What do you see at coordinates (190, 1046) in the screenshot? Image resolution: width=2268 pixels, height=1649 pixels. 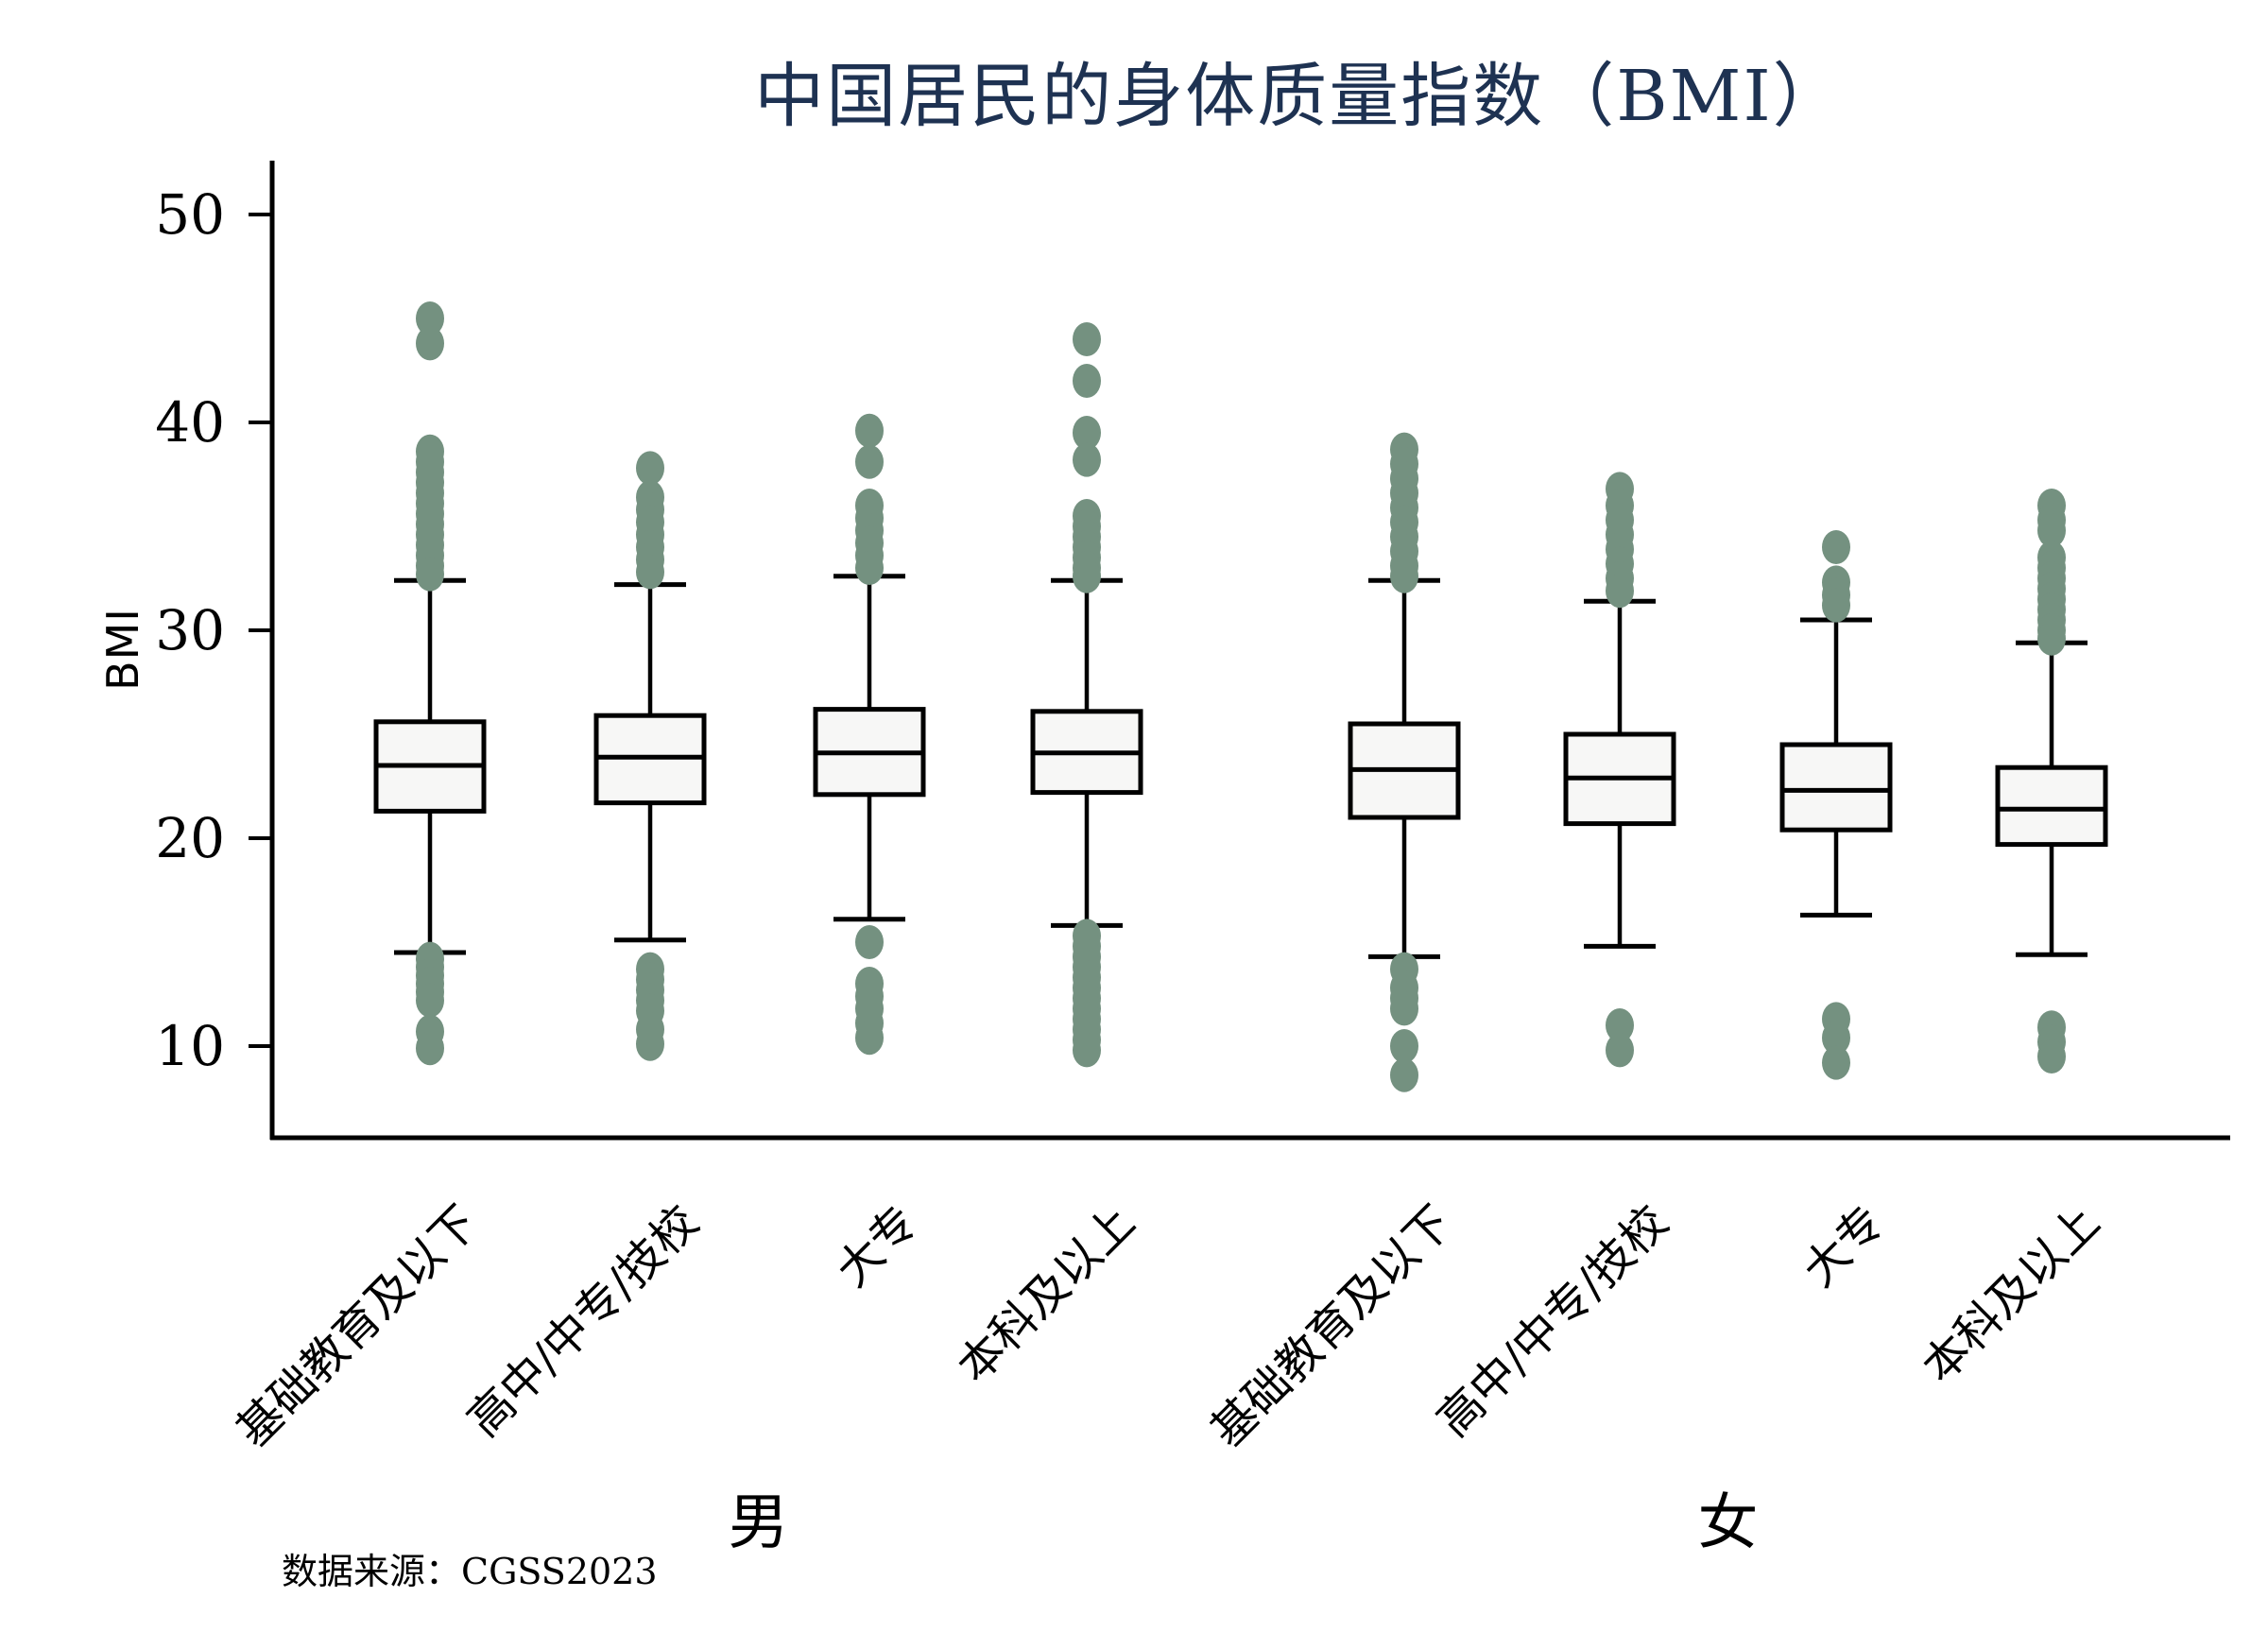 I see `y-tick-label: 10` at bounding box center [190, 1046].